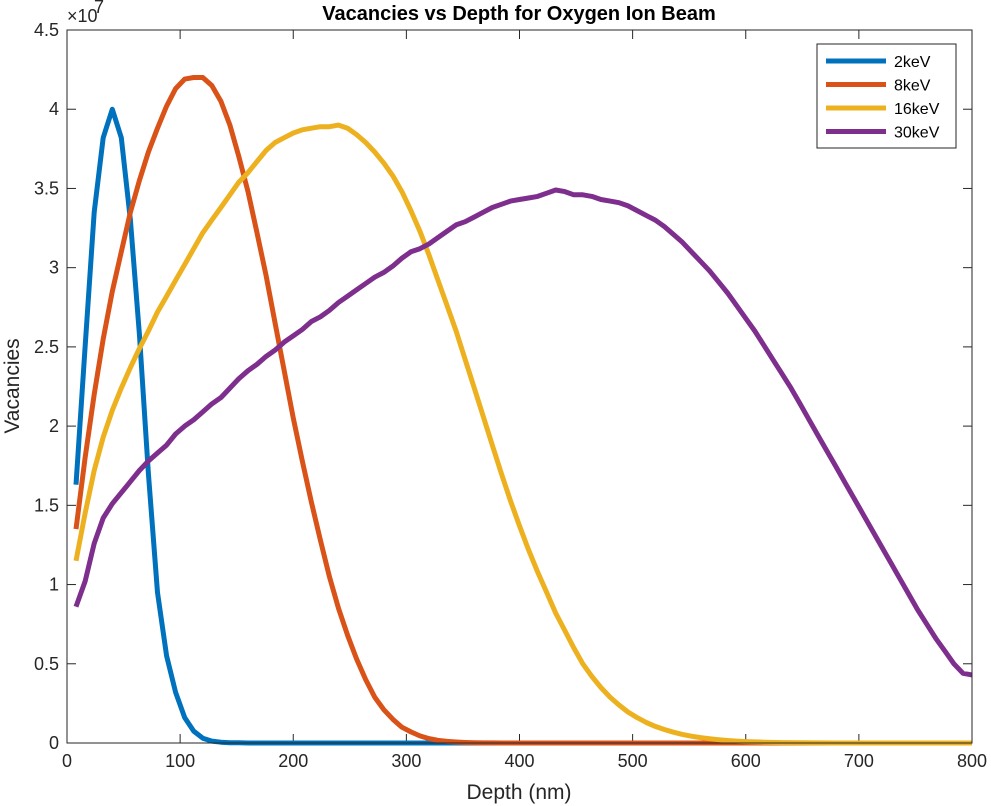 The height and width of the screenshot is (806, 991). Describe the element at coordinates (518, 14) in the screenshot. I see `chart-title: Vacancies vs Depth for Oxygen Ion Beam` at that location.